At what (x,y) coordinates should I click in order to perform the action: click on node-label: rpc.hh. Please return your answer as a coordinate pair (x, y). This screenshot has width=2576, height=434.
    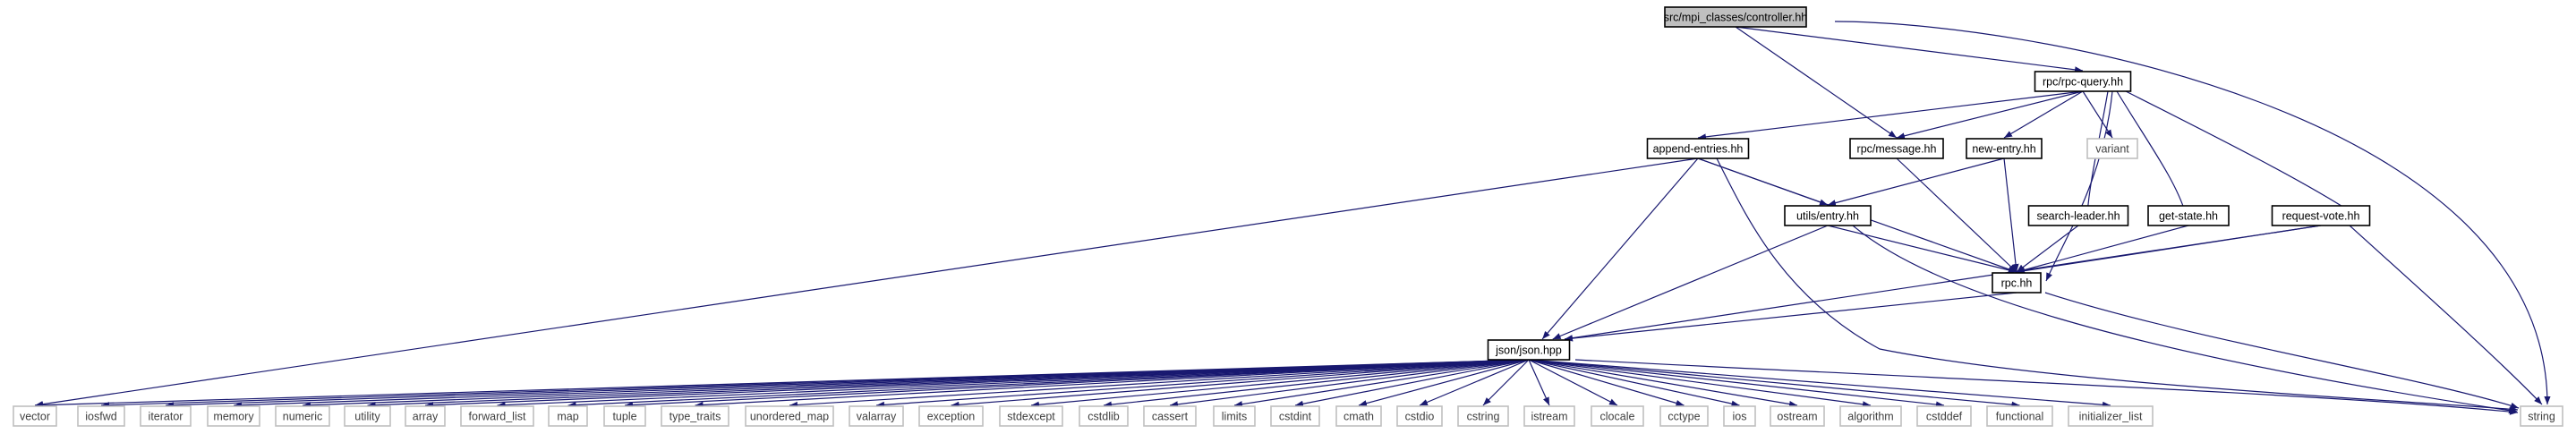
    Looking at the image, I should click on (2017, 283).